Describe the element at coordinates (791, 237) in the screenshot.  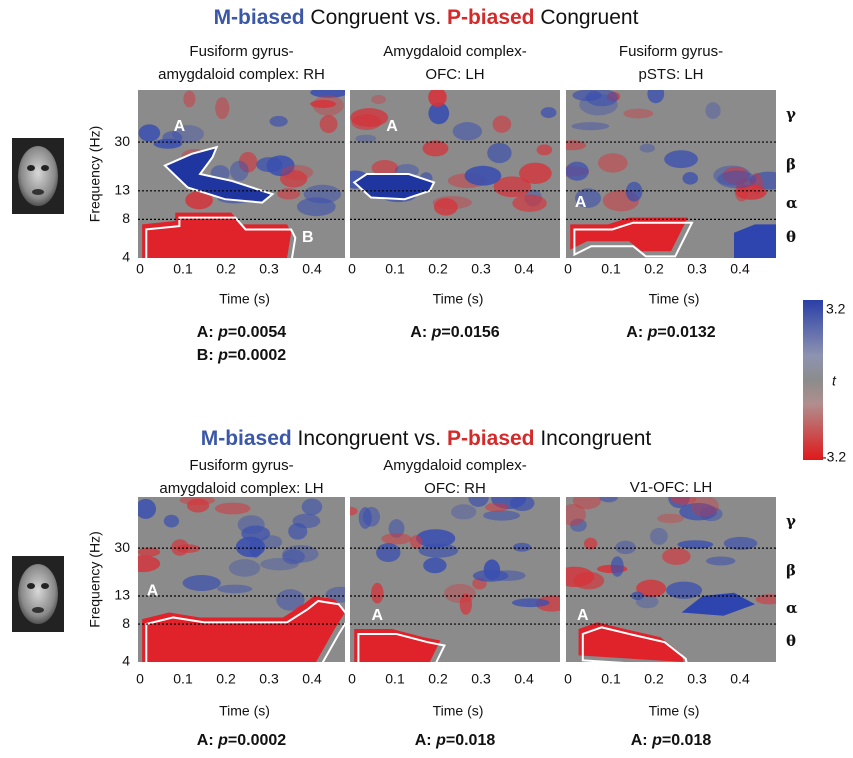
I see `band-label: θ` at that location.